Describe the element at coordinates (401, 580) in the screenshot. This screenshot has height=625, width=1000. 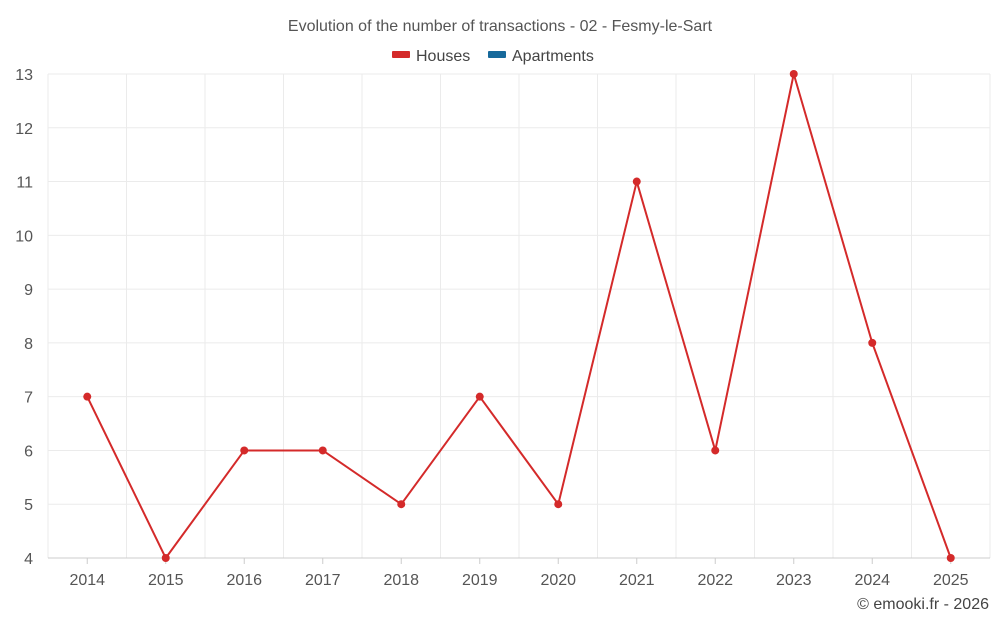
I see `x-tick-label-2018: 2018` at that location.